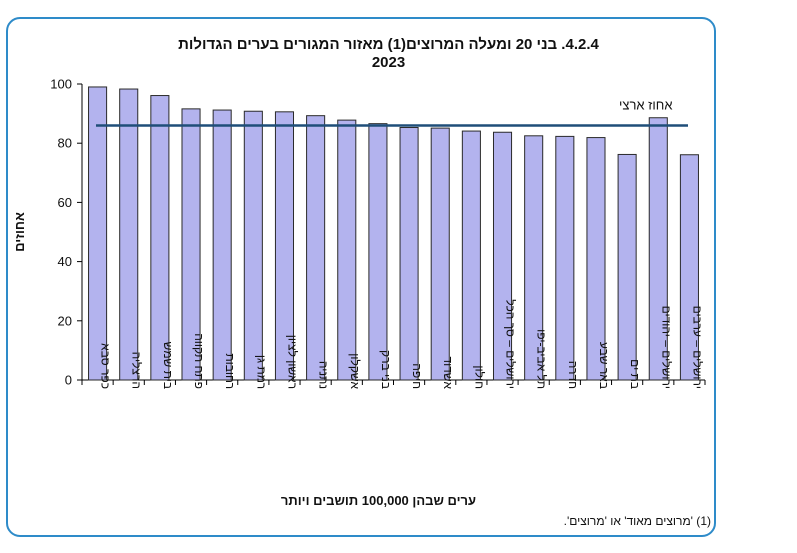 Image resolution: width=797 pixels, height=553 pixels. I want to click on x-category-label: חולון, so click(479, 377).